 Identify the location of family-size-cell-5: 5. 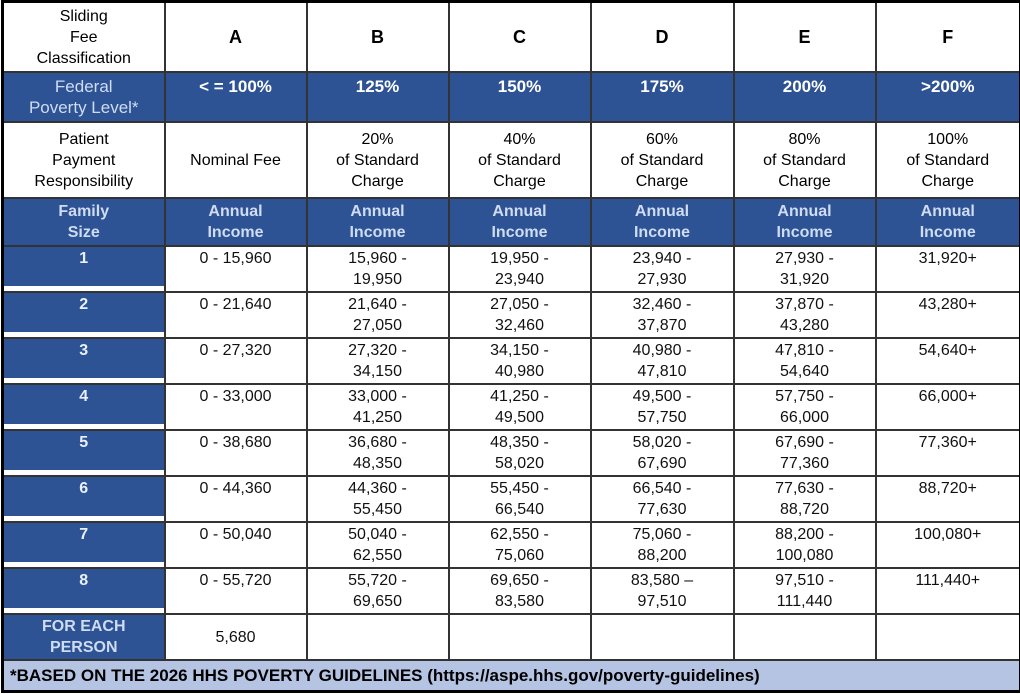
(83, 453).